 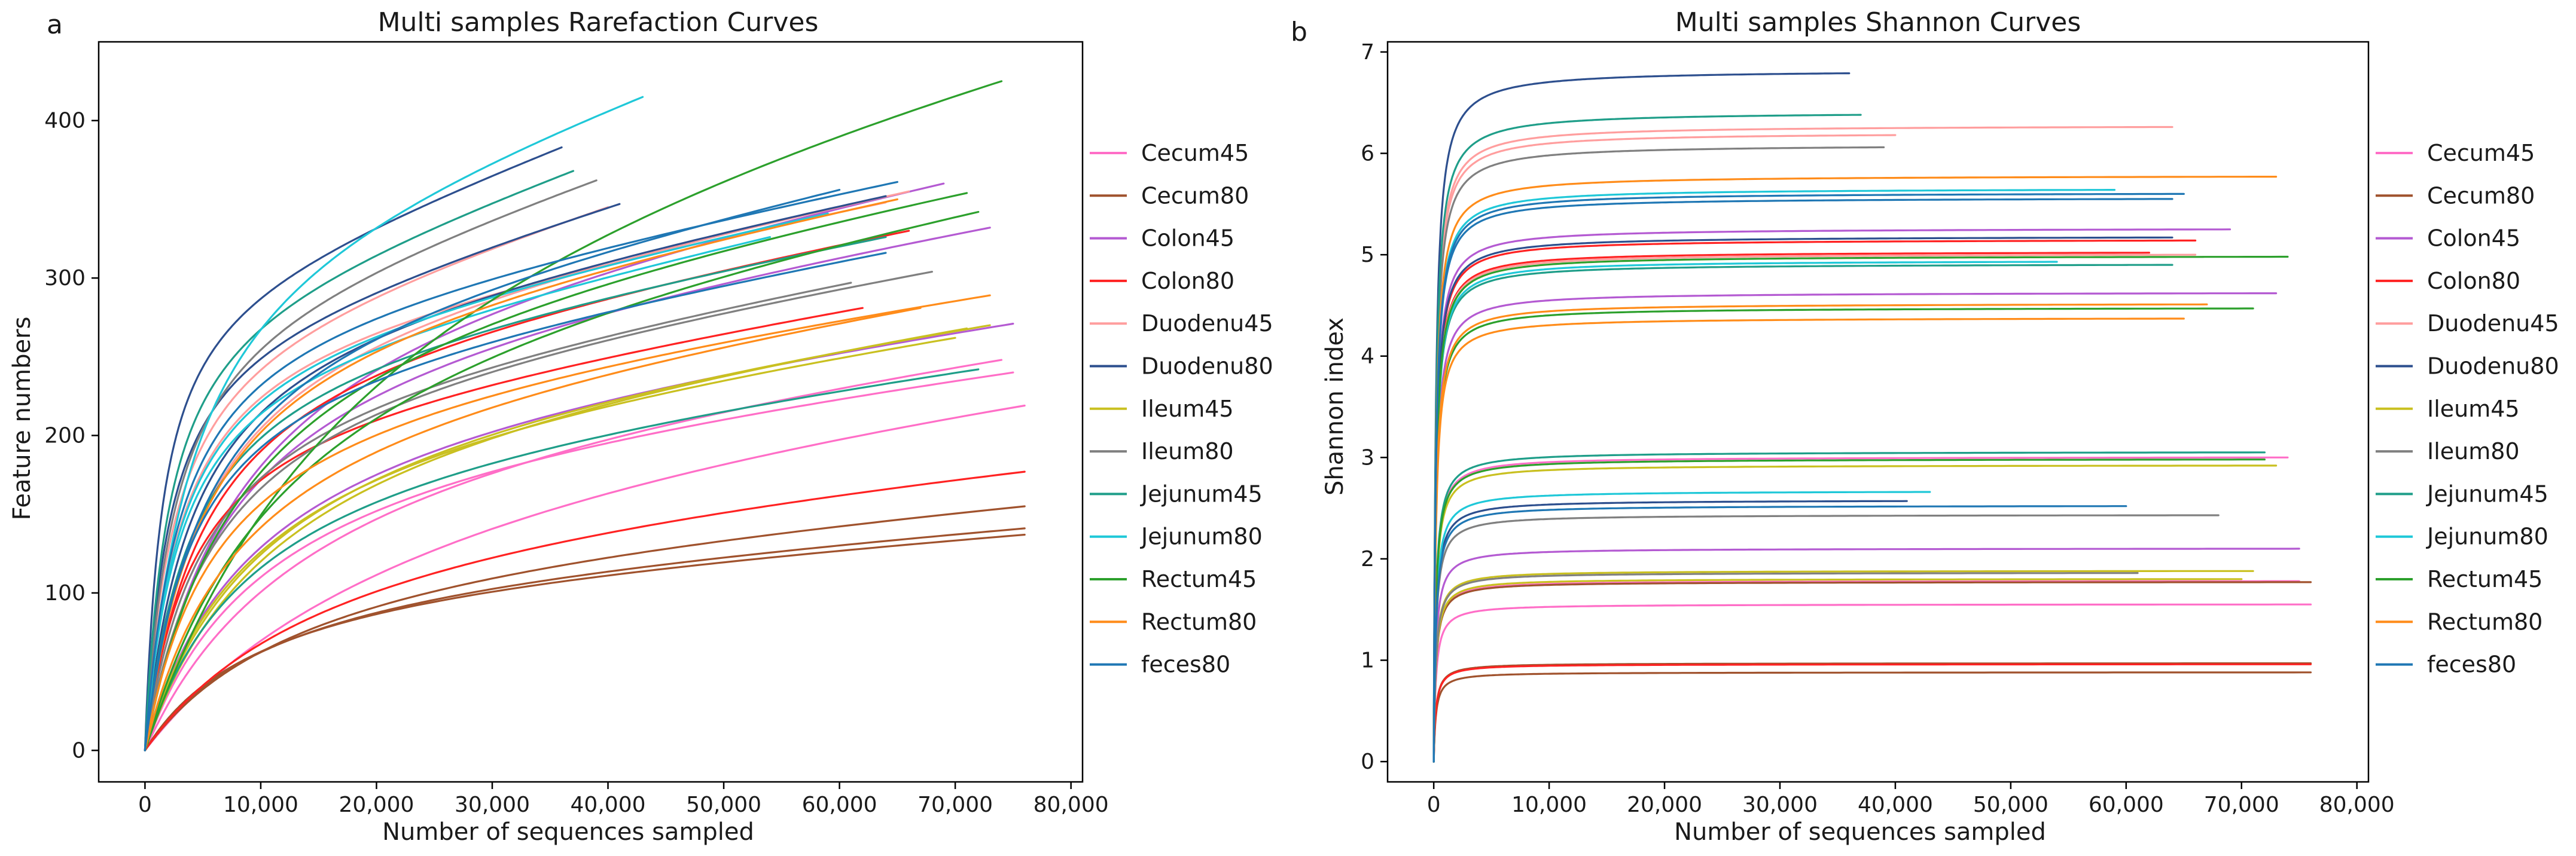 I want to click on shannon-y-tick-label: 5, so click(x=1367, y=255).